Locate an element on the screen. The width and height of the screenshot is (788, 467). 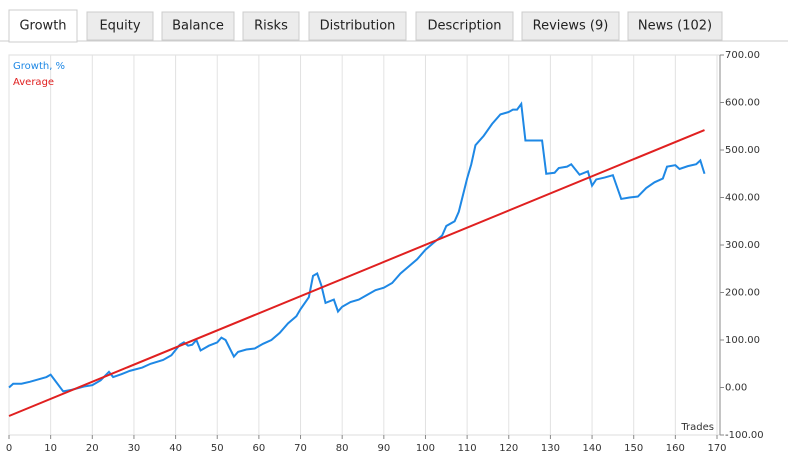
tab-label: Growth is located at coordinates (42, 26).